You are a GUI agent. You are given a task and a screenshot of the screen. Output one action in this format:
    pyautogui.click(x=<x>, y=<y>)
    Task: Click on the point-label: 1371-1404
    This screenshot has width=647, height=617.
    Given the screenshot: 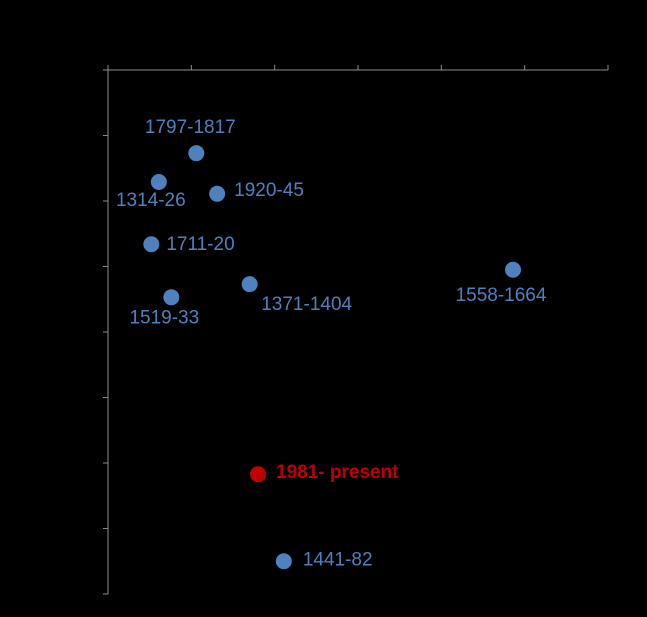 What is the action you would take?
    pyautogui.click(x=306, y=304)
    